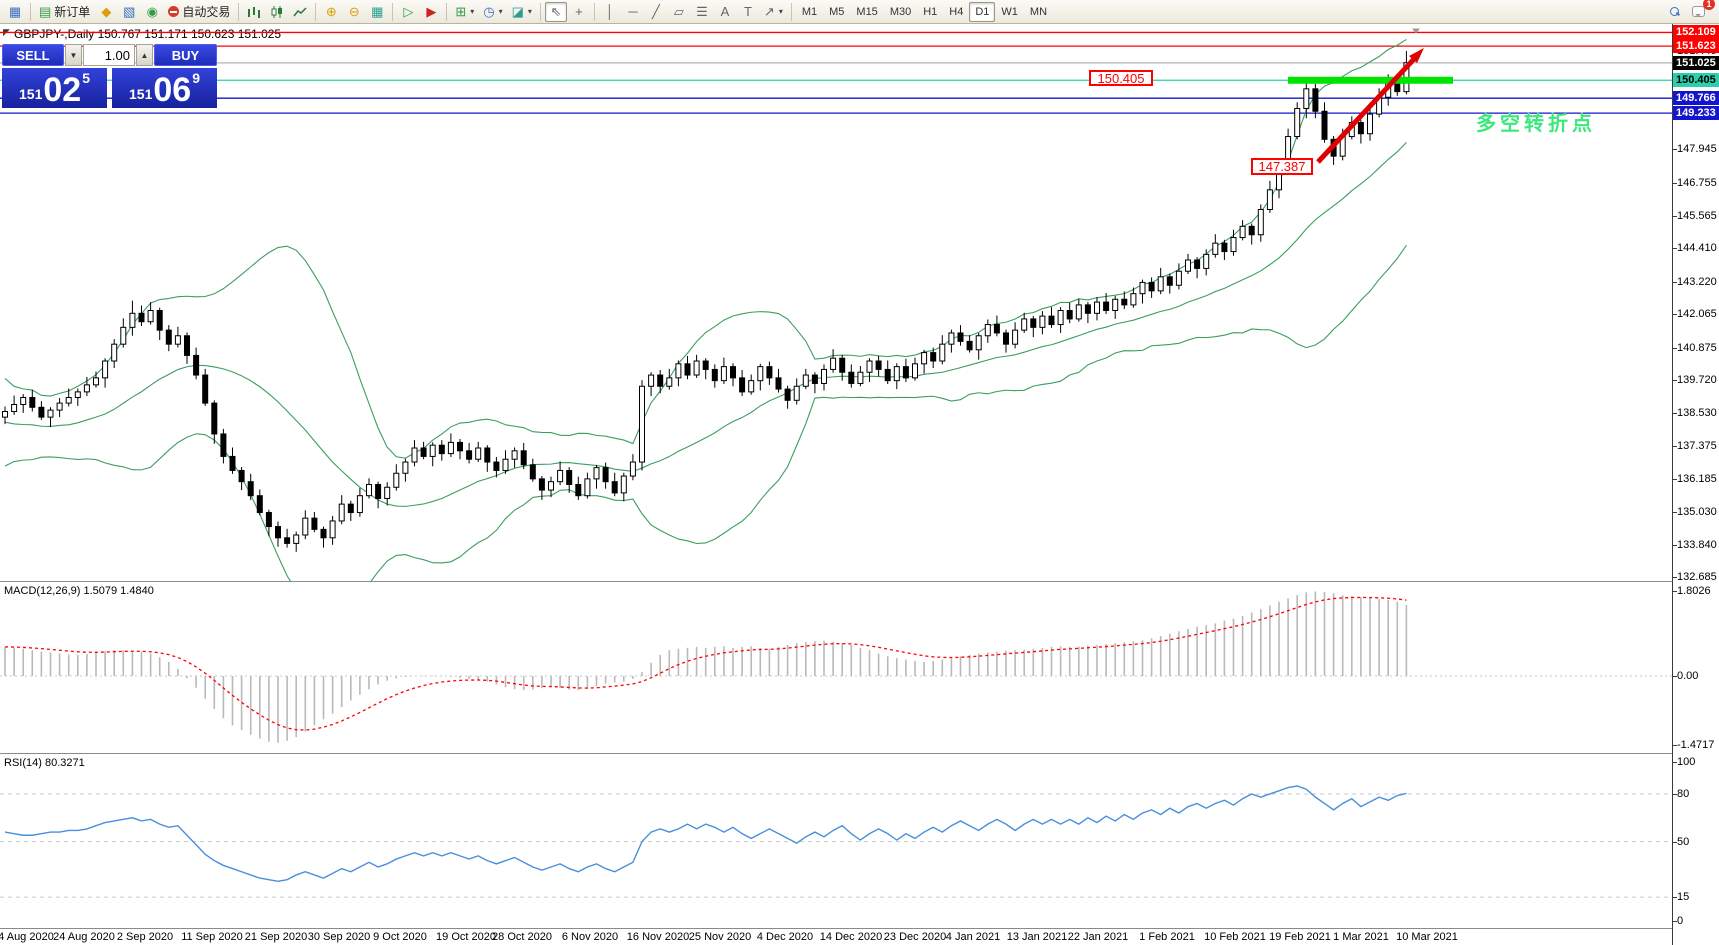 This screenshot has width=1719, height=945. Describe the element at coordinates (300, 12) in the screenshot. I see `line-chart-button` at that location.